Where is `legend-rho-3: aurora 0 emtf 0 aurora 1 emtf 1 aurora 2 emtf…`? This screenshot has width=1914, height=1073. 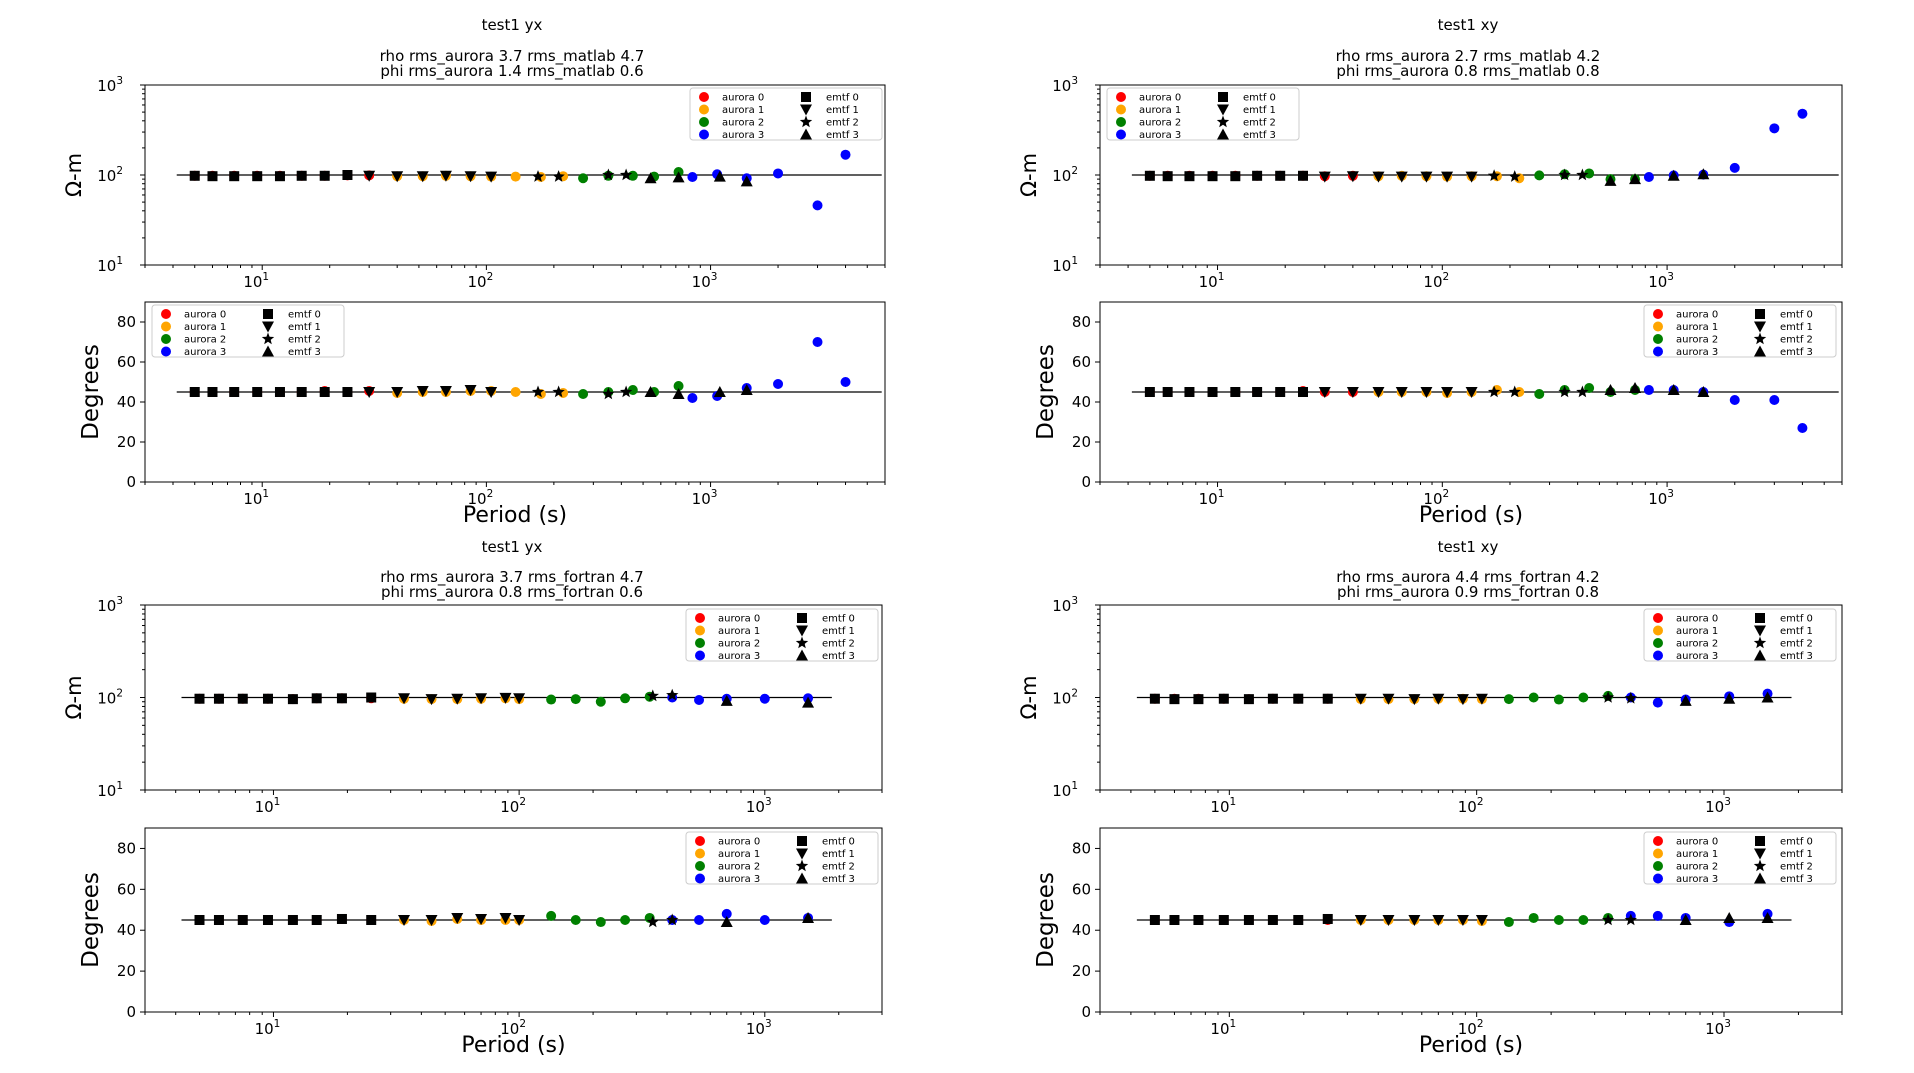 legend-rho-3: aurora 0 emtf 0 aurora 1 emtf 1 aurora 2 emtf… is located at coordinates (1740, 635).